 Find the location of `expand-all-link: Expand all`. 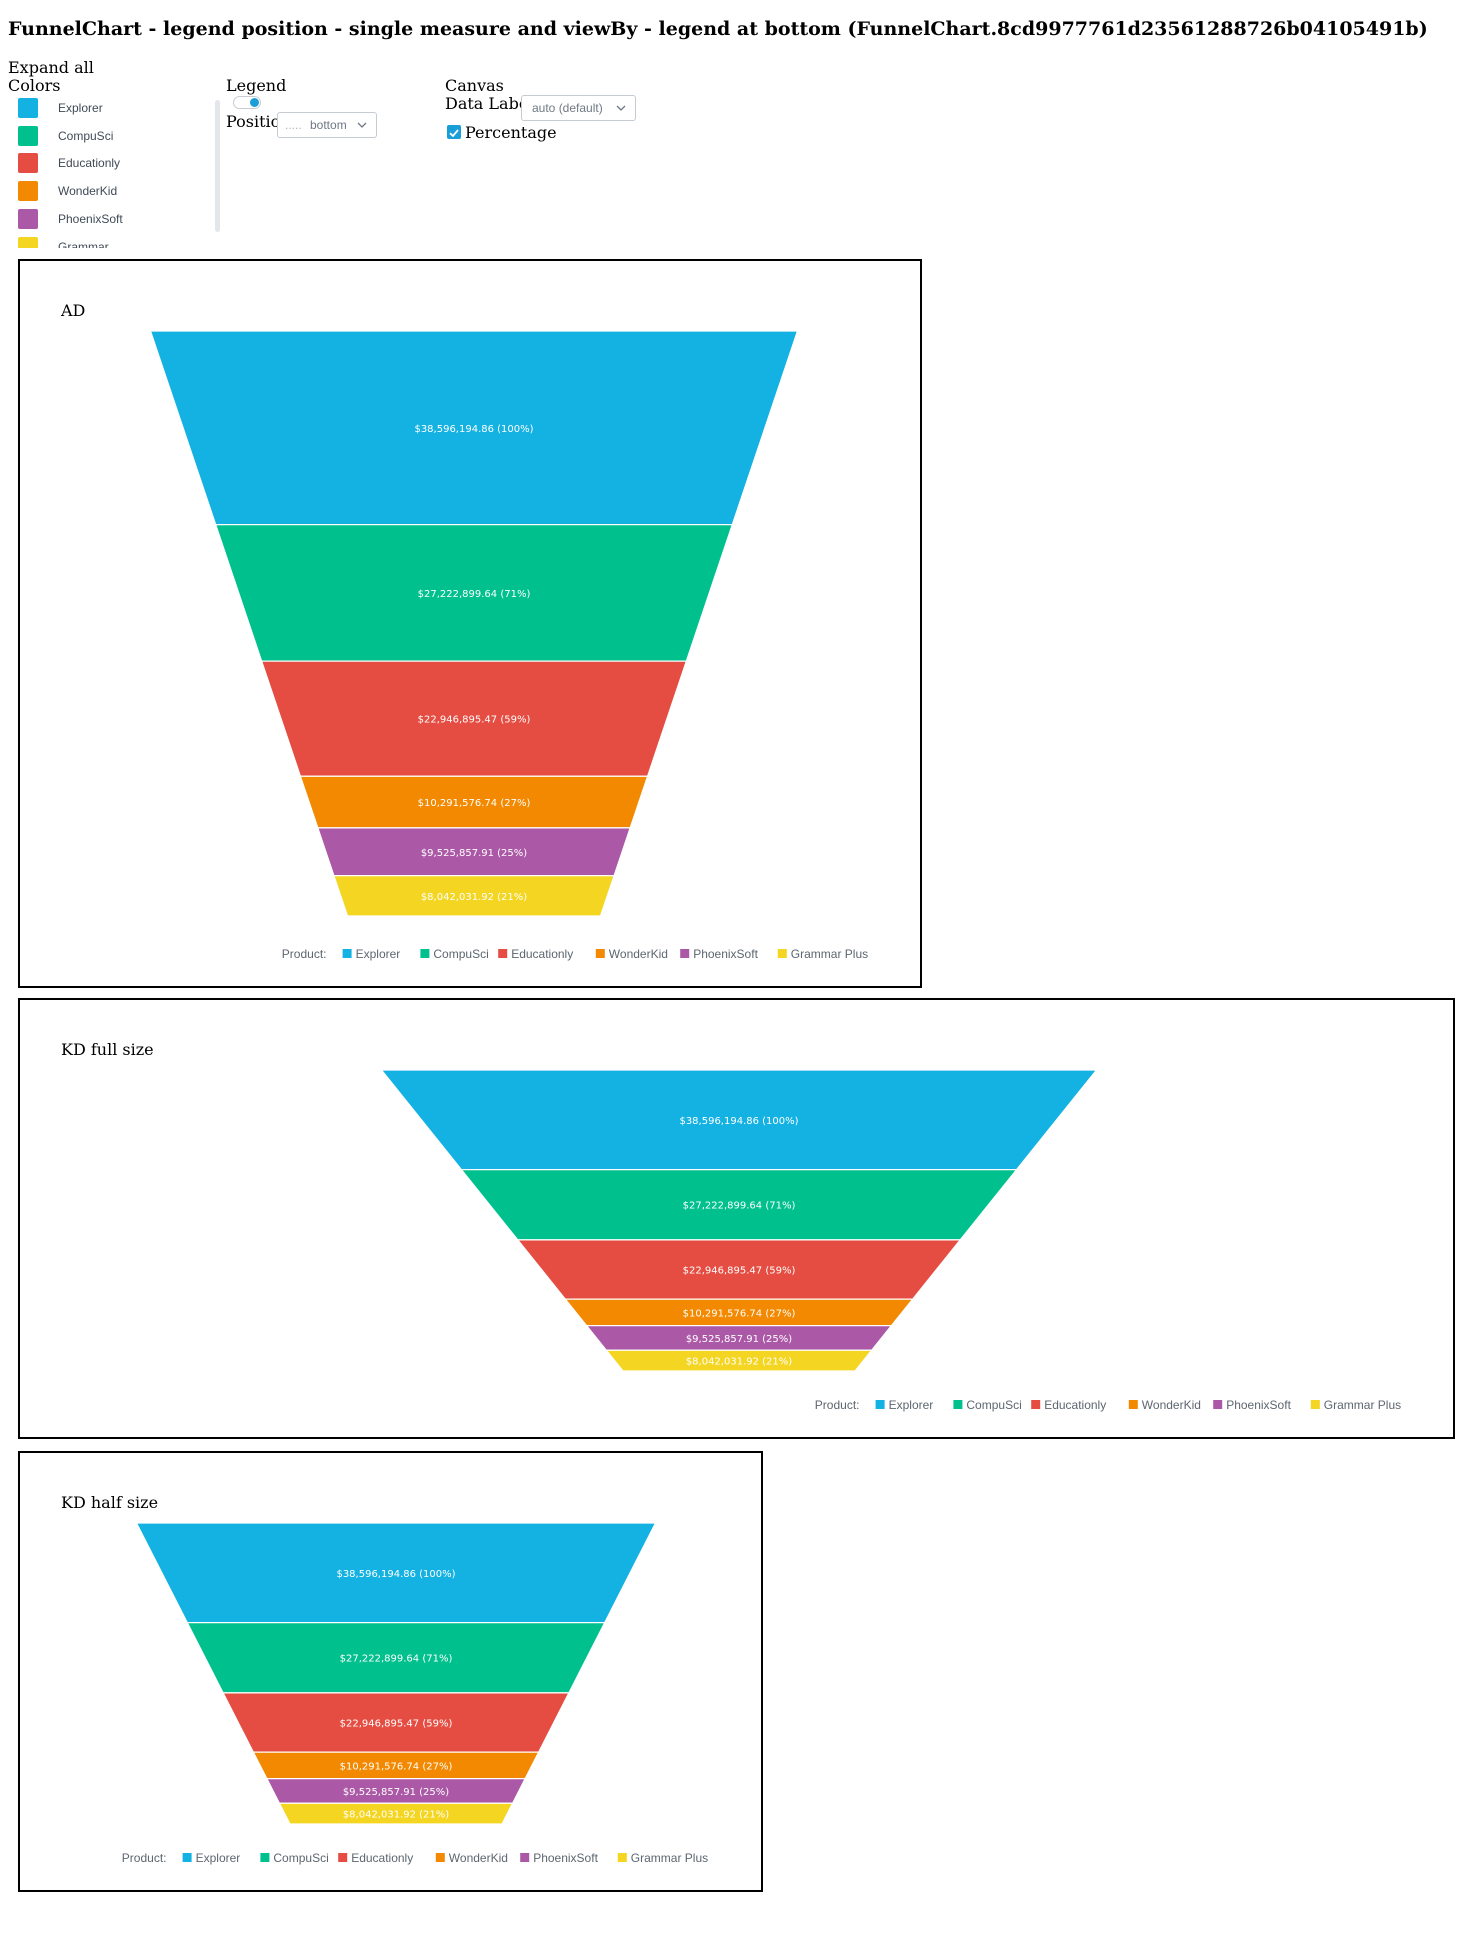

expand-all-link: Expand all is located at coordinates (51, 67).